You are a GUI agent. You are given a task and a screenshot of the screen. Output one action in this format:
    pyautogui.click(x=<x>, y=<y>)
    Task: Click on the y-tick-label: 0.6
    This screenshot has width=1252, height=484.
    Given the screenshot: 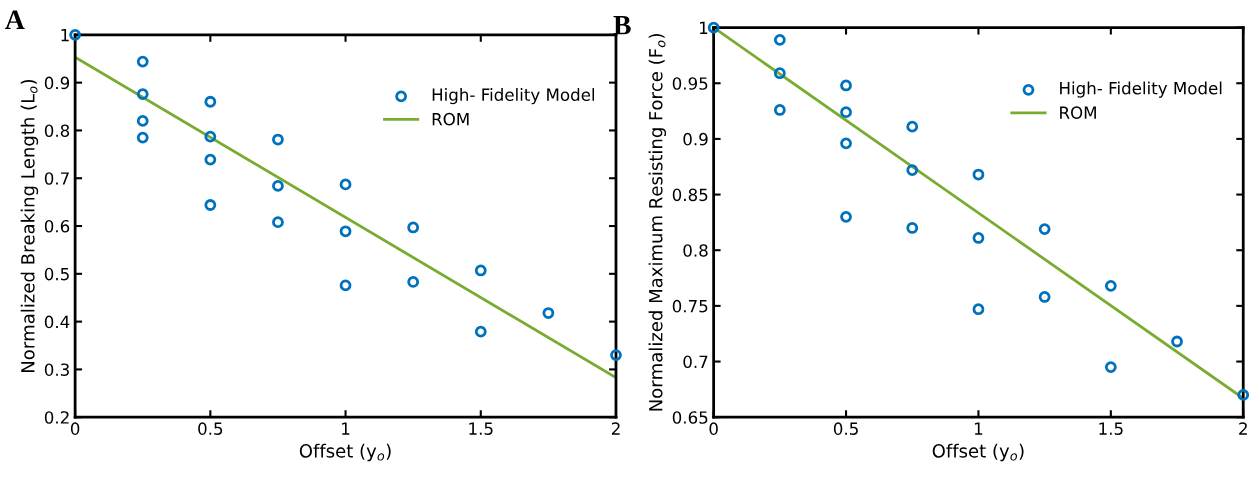 What is the action you would take?
    pyautogui.click(x=57, y=226)
    